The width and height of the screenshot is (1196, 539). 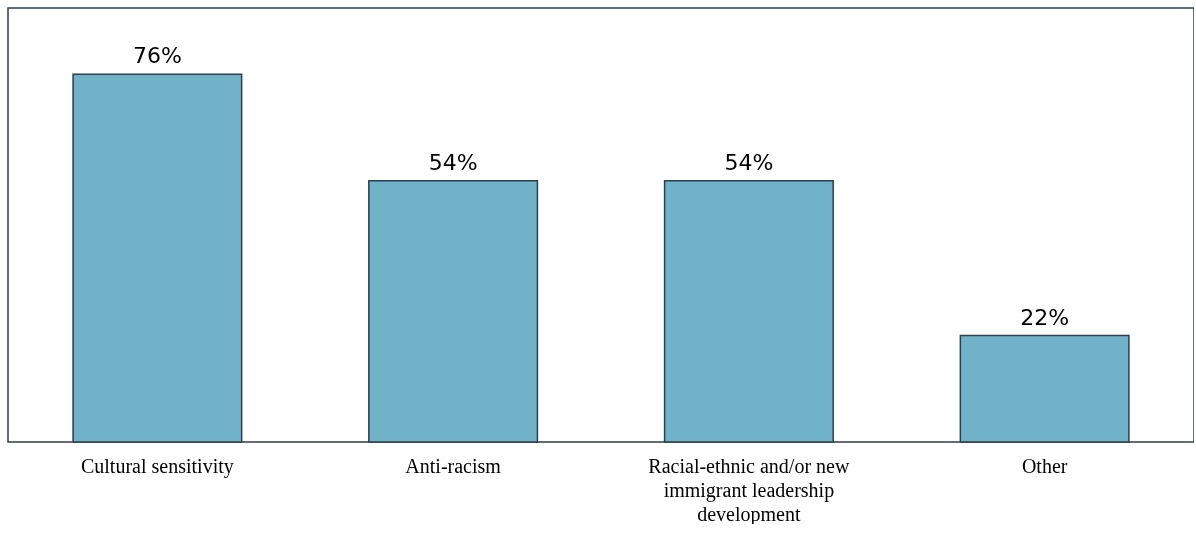 What do you see at coordinates (157, 56) in the screenshot?
I see `data-label: 76%` at bounding box center [157, 56].